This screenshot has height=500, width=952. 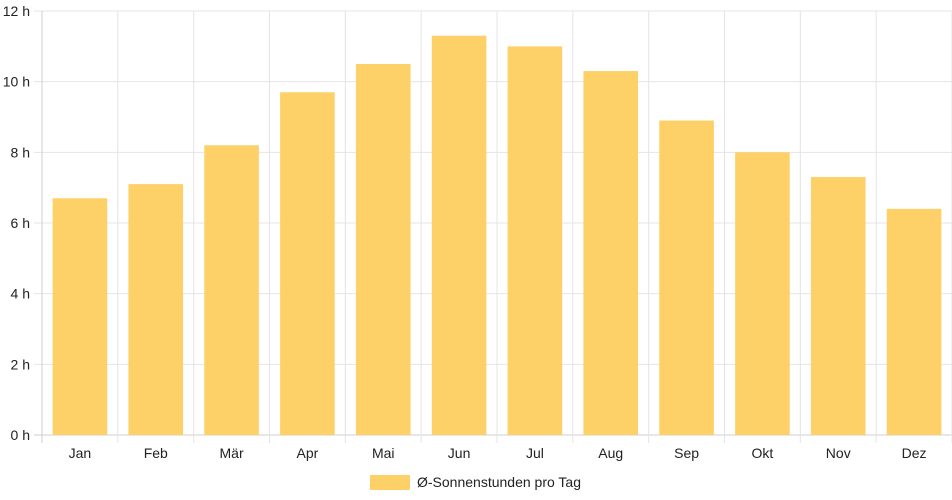 What do you see at coordinates (838, 306) in the screenshot?
I see `bar-nov` at bounding box center [838, 306].